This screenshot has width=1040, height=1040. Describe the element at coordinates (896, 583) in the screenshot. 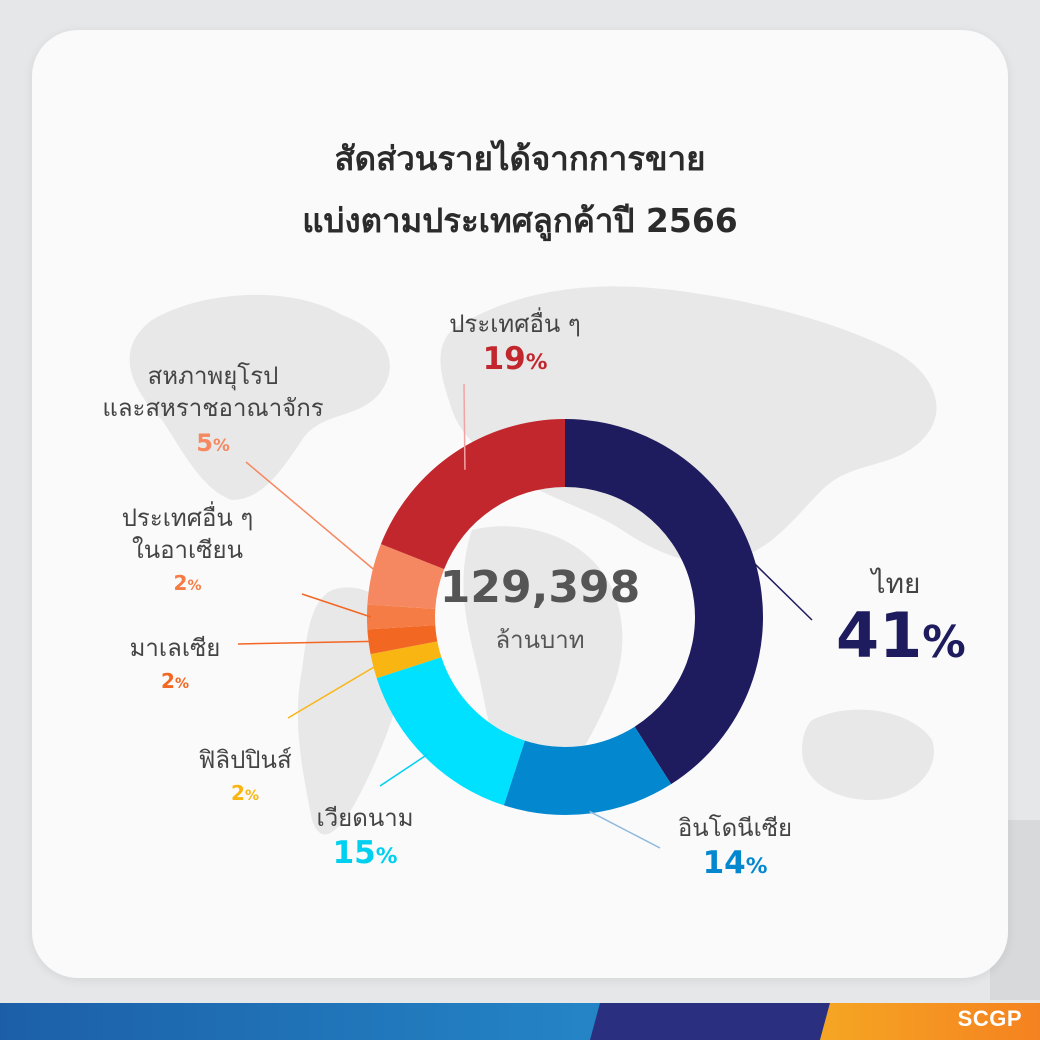

I see `label-thailand-name: ไทย` at that location.